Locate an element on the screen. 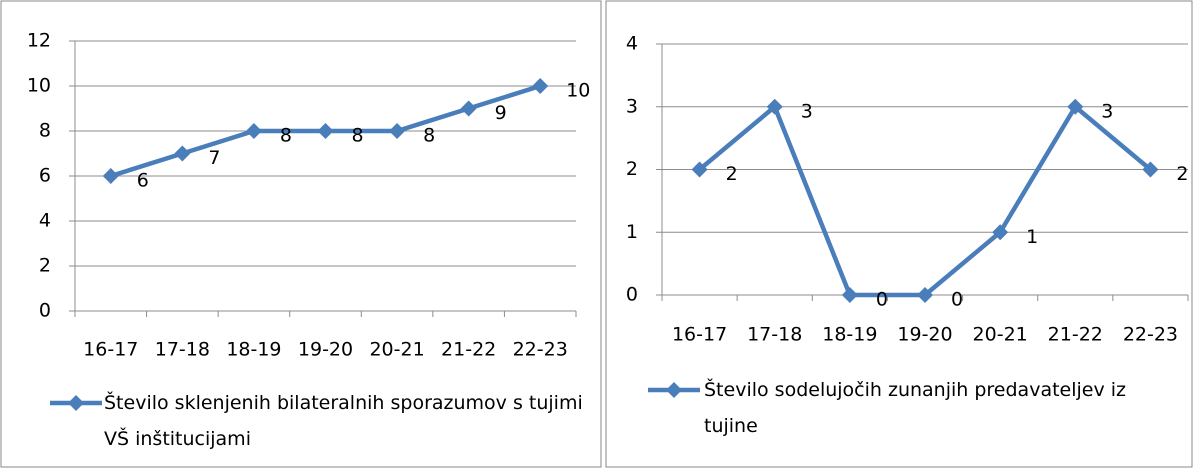 Image resolution: width=1193 pixels, height=468 pixels. y-tick-label: 6 is located at coordinates (45, 176).